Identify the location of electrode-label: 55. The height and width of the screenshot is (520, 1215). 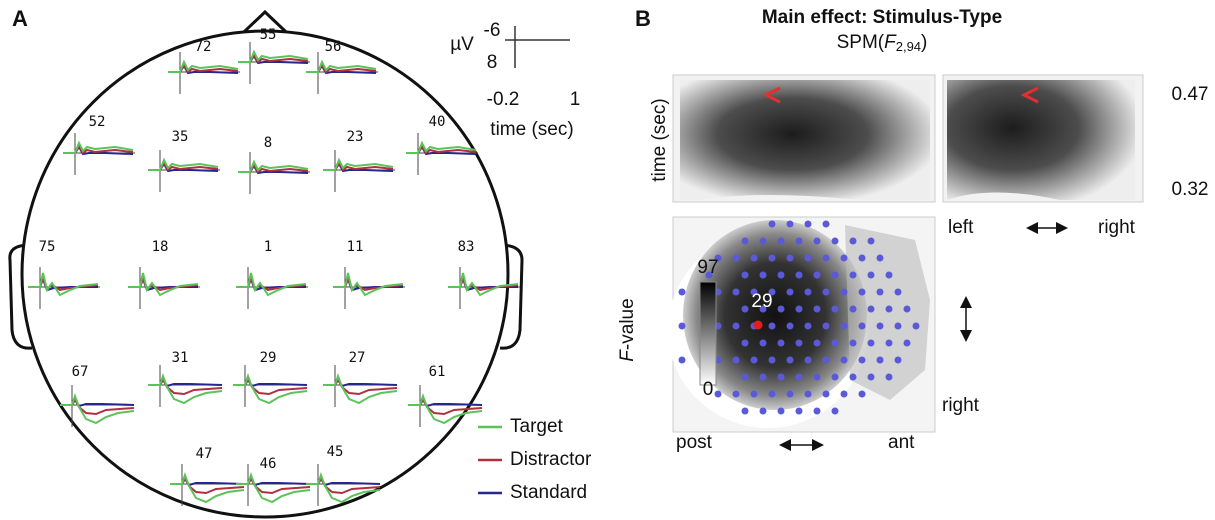
(268, 35).